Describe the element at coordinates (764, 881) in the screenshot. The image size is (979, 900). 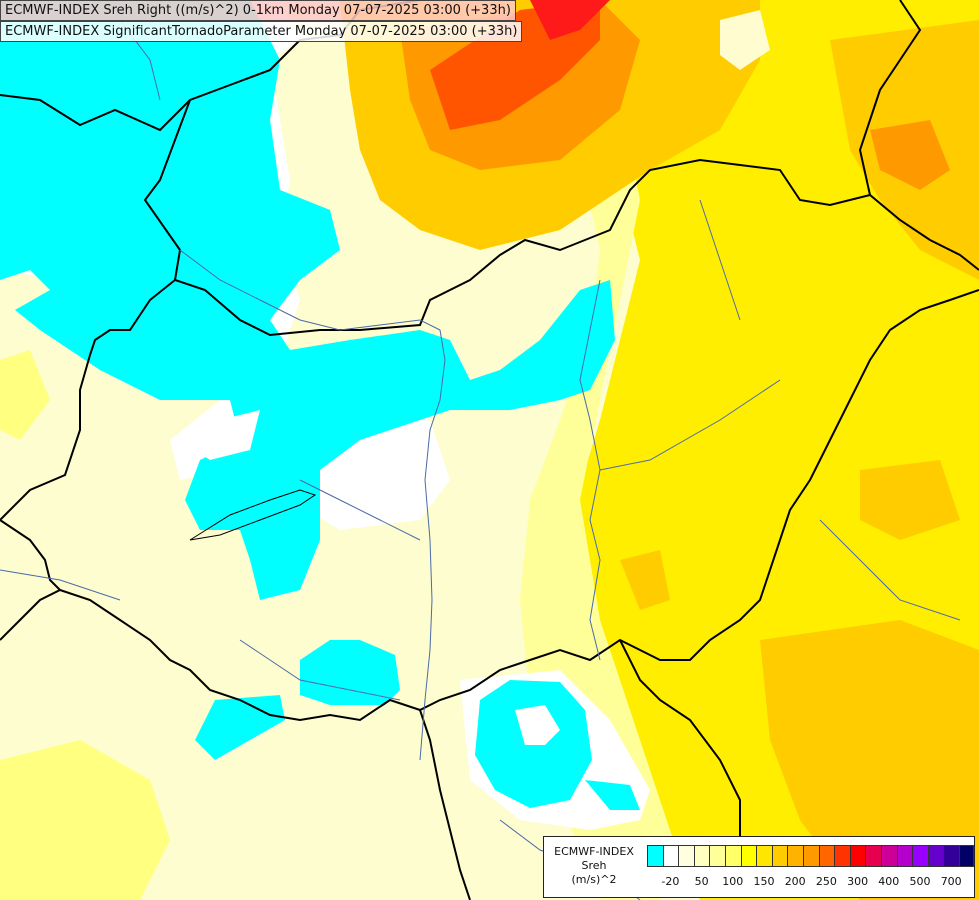
I see `legend-tick-label: 150` at that location.